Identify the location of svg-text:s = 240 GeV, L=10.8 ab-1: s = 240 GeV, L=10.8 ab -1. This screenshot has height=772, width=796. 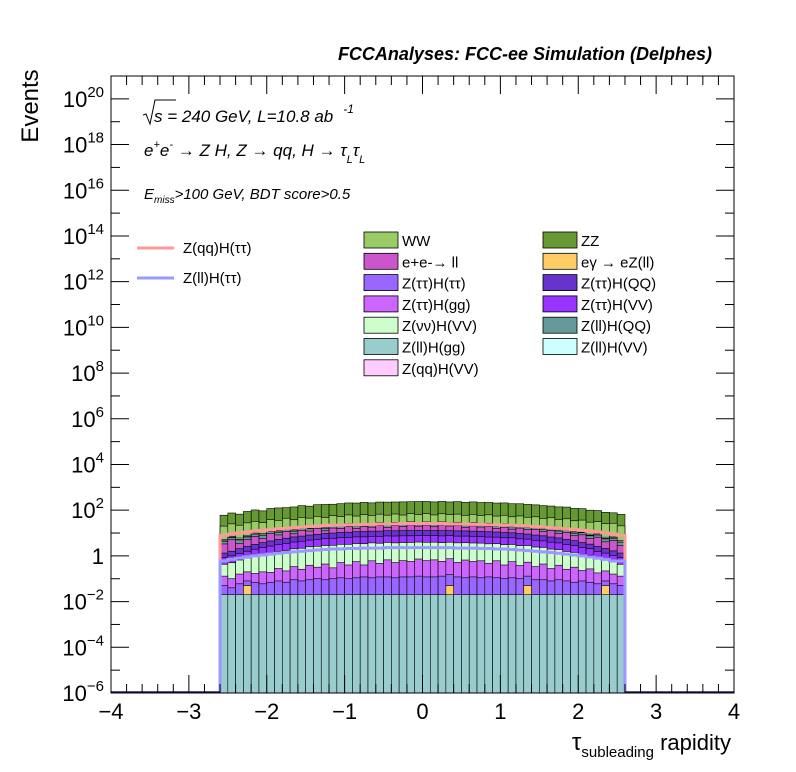
(254, 114).